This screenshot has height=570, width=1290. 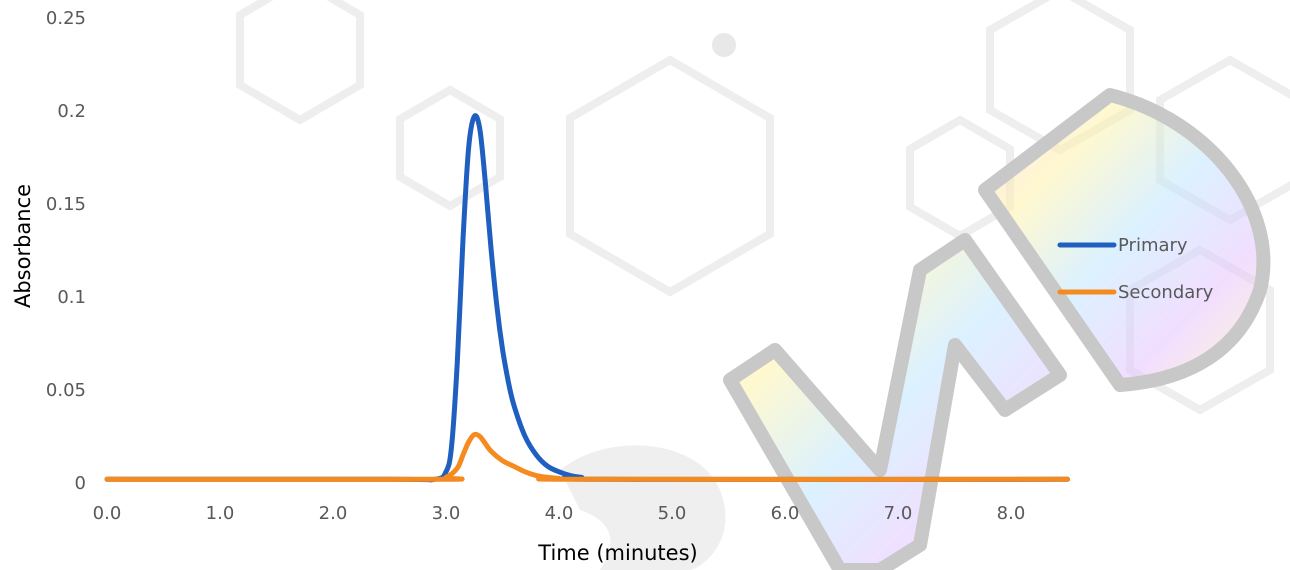 I want to click on x-tick-label: 5.0, so click(x=672, y=513).